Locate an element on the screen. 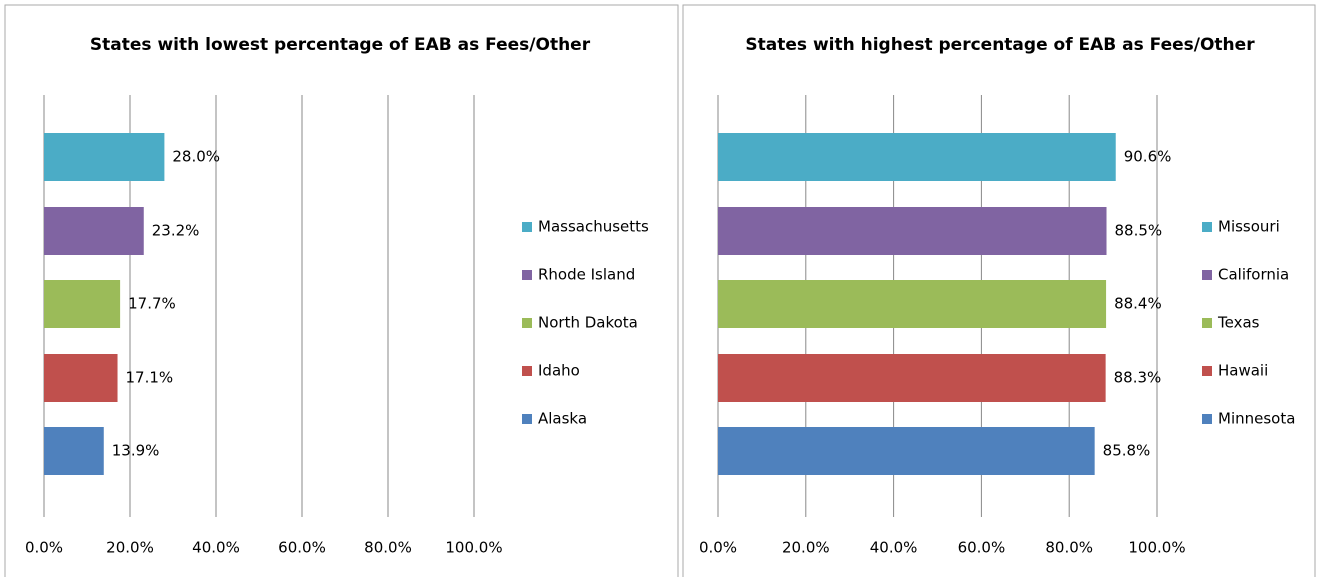 The image size is (1320, 577). data-label: 17.7% is located at coordinates (152, 304).